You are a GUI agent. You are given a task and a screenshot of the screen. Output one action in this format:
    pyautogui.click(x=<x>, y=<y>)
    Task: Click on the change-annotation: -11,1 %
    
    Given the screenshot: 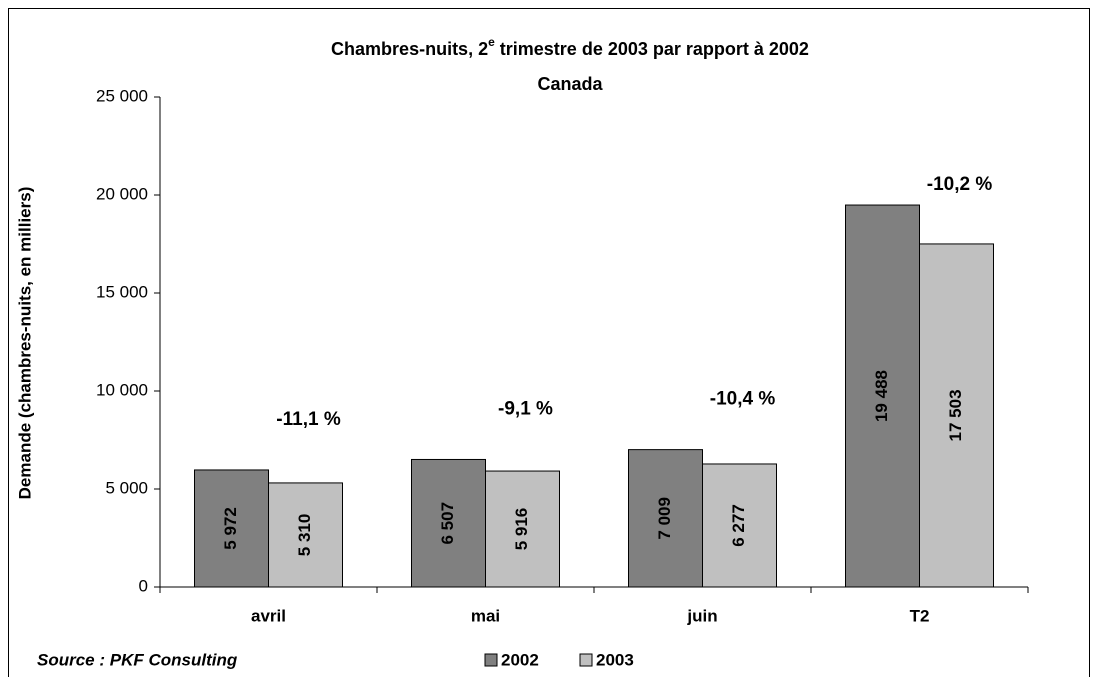 What is the action you would take?
    pyautogui.click(x=308, y=419)
    